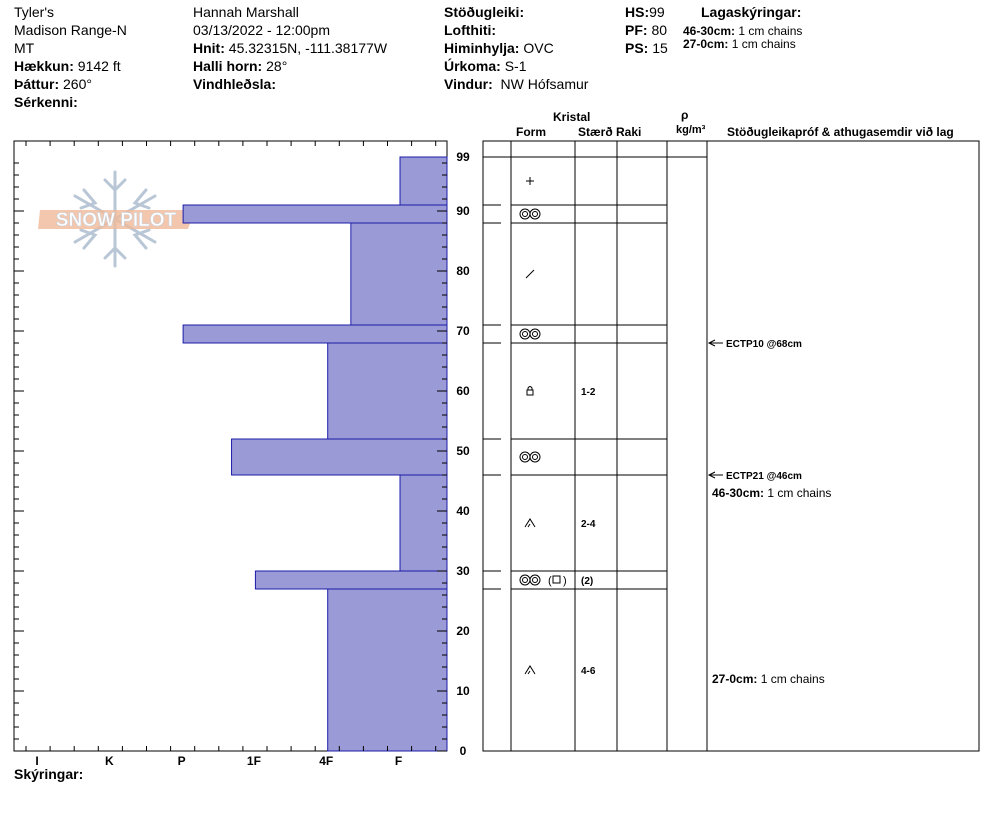 The height and width of the screenshot is (840, 994). What do you see at coordinates (182, 761) in the screenshot?
I see `hardness-tick-label: P` at bounding box center [182, 761].